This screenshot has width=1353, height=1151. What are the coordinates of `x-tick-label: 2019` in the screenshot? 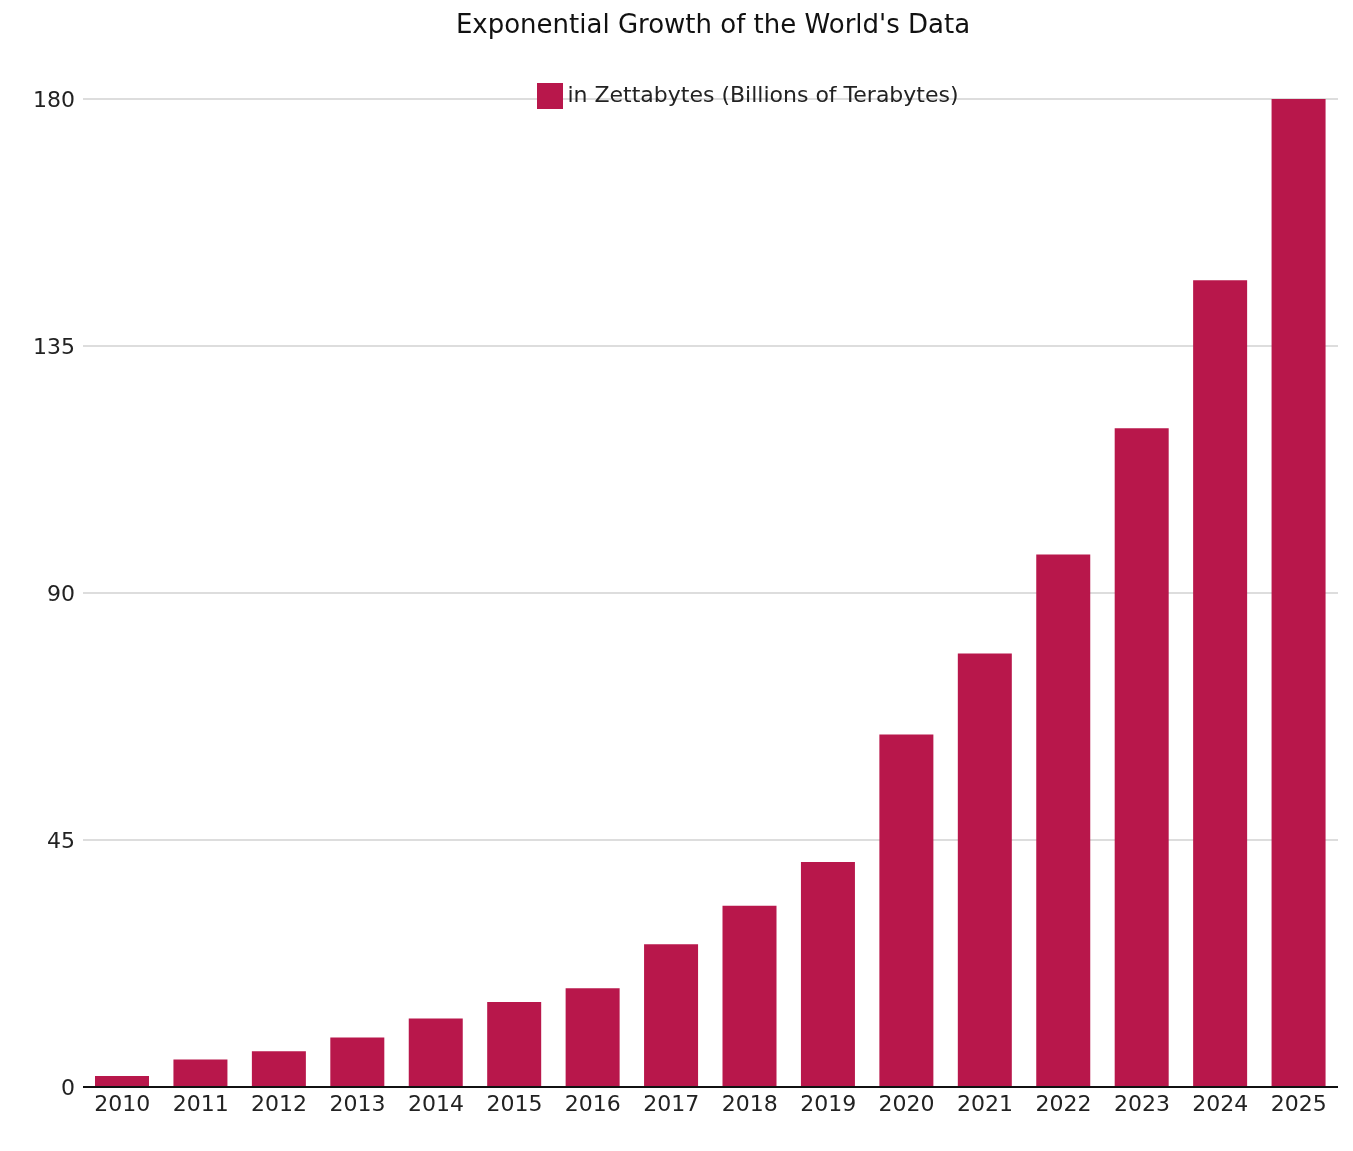 It's located at (828, 1103).